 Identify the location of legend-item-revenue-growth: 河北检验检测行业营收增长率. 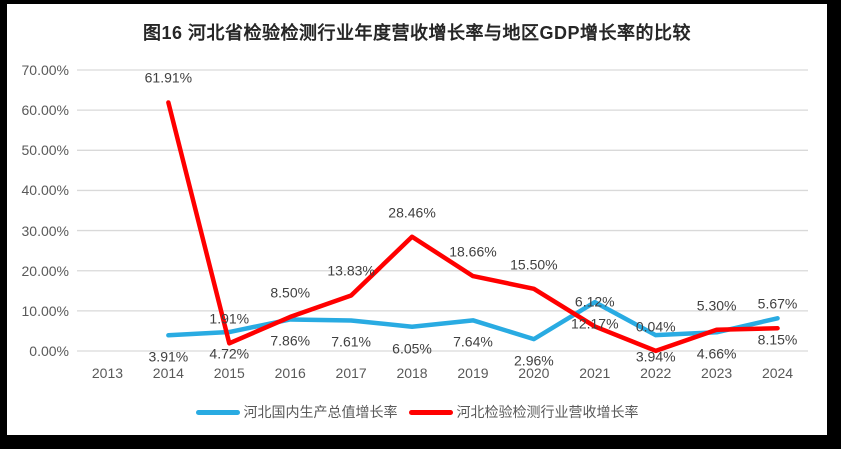
(523, 412).